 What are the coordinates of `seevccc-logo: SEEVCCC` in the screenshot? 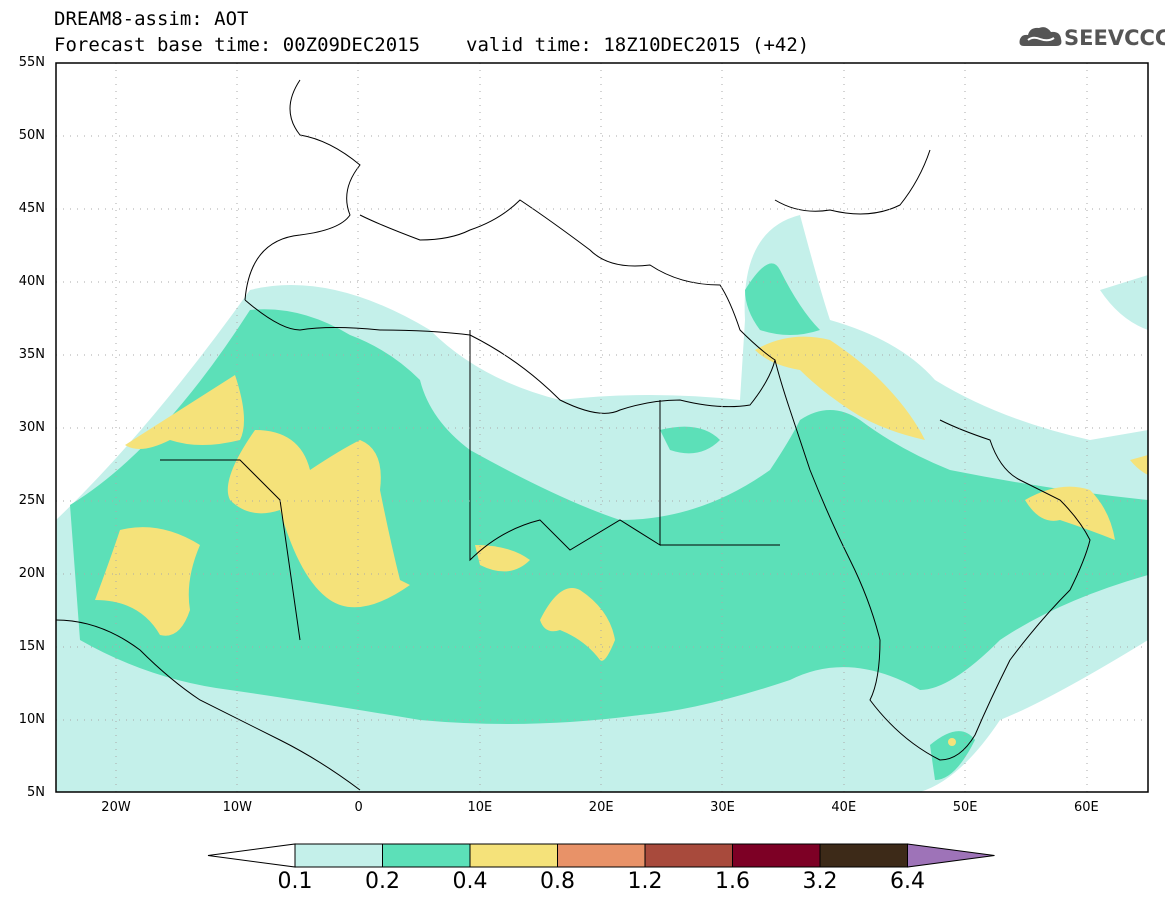 It's located at (1091, 39).